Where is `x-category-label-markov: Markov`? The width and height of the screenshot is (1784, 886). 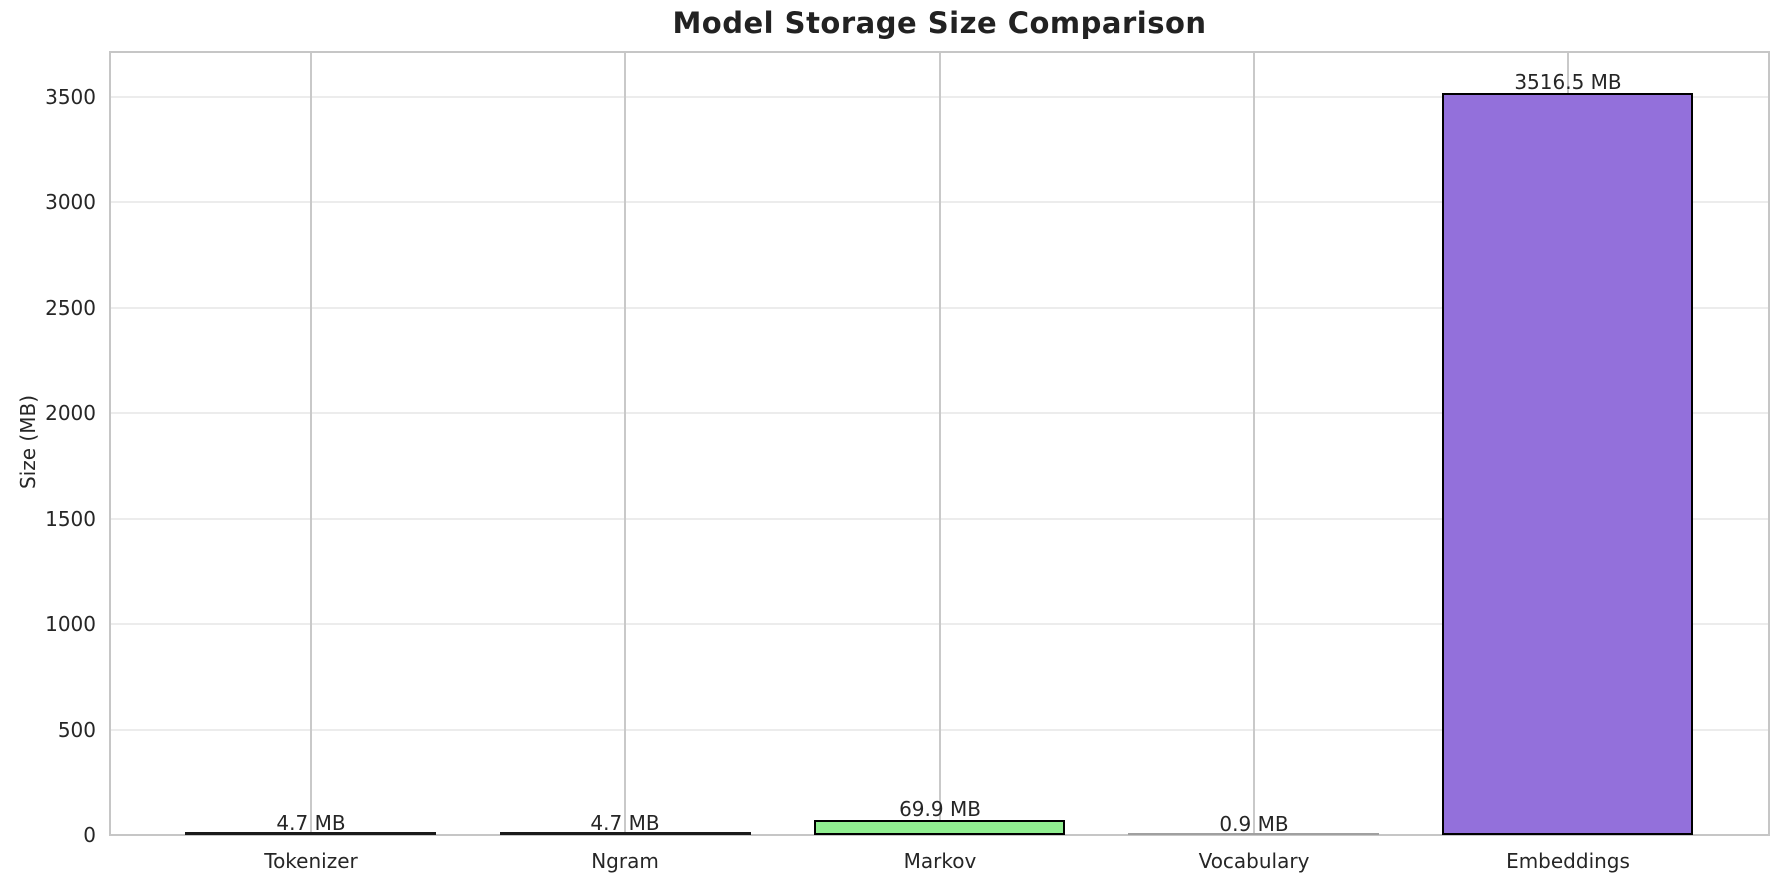 x-category-label-markov: Markov is located at coordinates (940, 861).